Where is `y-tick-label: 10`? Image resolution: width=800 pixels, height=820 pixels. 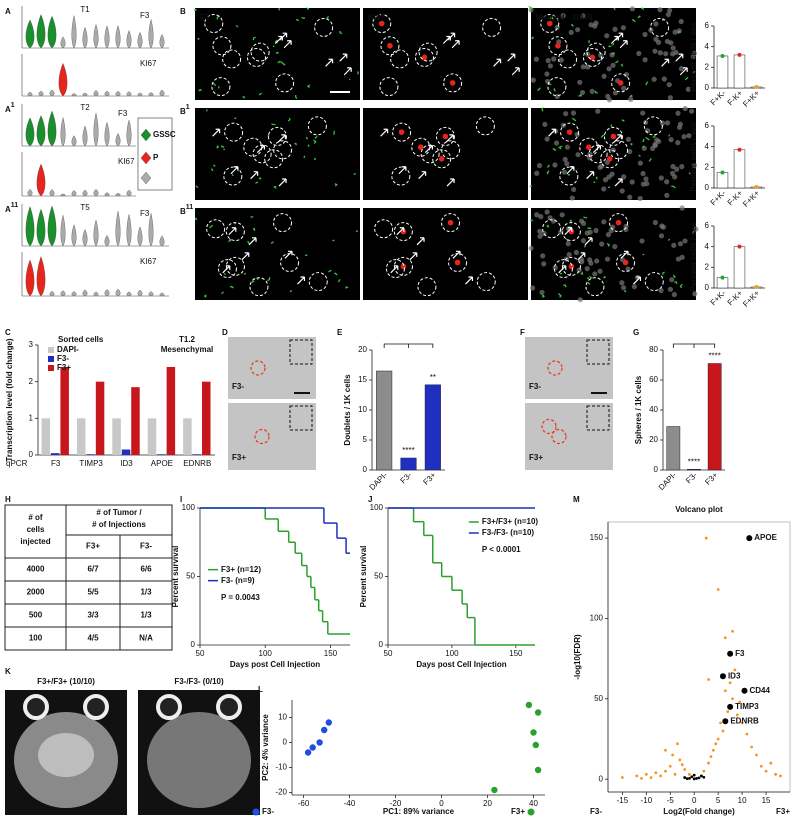 y-tick-label: 10 is located at coordinates (362, 409).